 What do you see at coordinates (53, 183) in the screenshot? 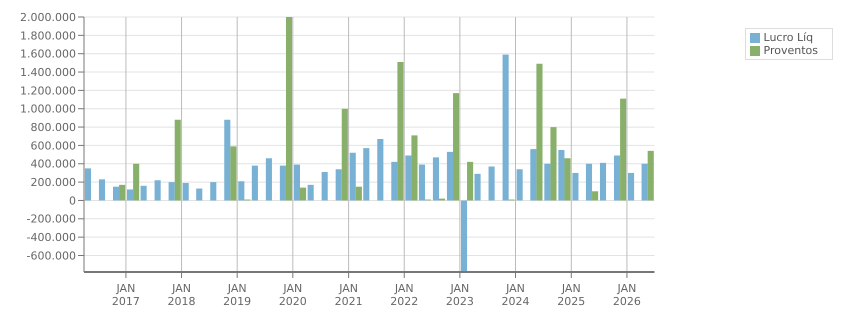
I see `y-tick-label: 200.000` at bounding box center [53, 183].